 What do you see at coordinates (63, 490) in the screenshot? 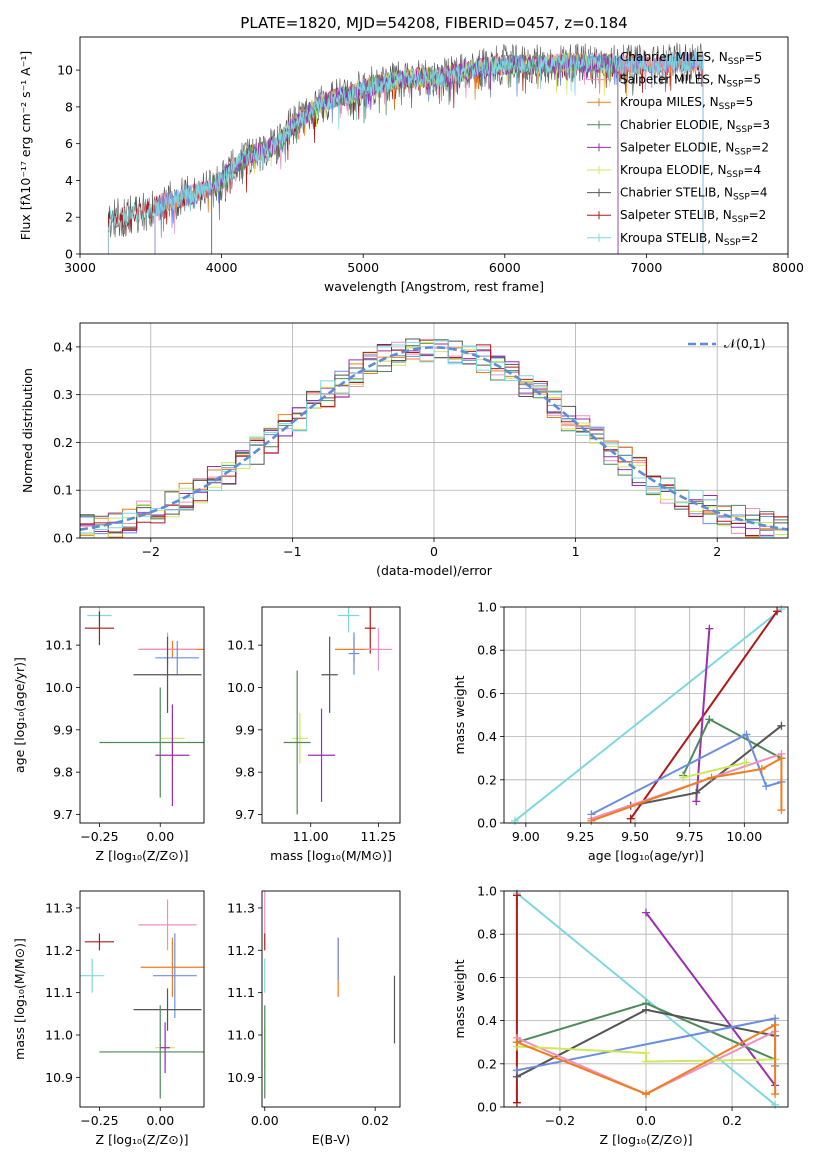
I see `y-tick-label: 0.1` at bounding box center [63, 490].